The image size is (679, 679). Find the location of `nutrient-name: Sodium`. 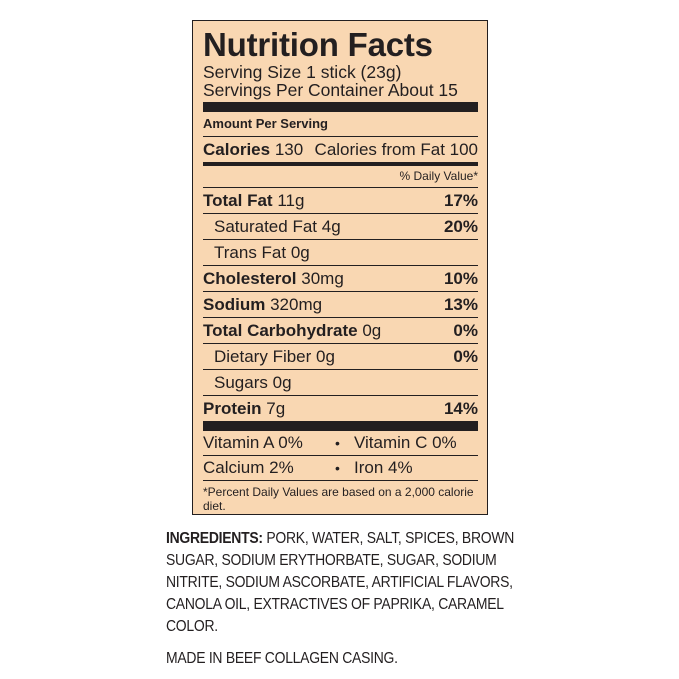

nutrient-name: Sodium is located at coordinates (234, 304).